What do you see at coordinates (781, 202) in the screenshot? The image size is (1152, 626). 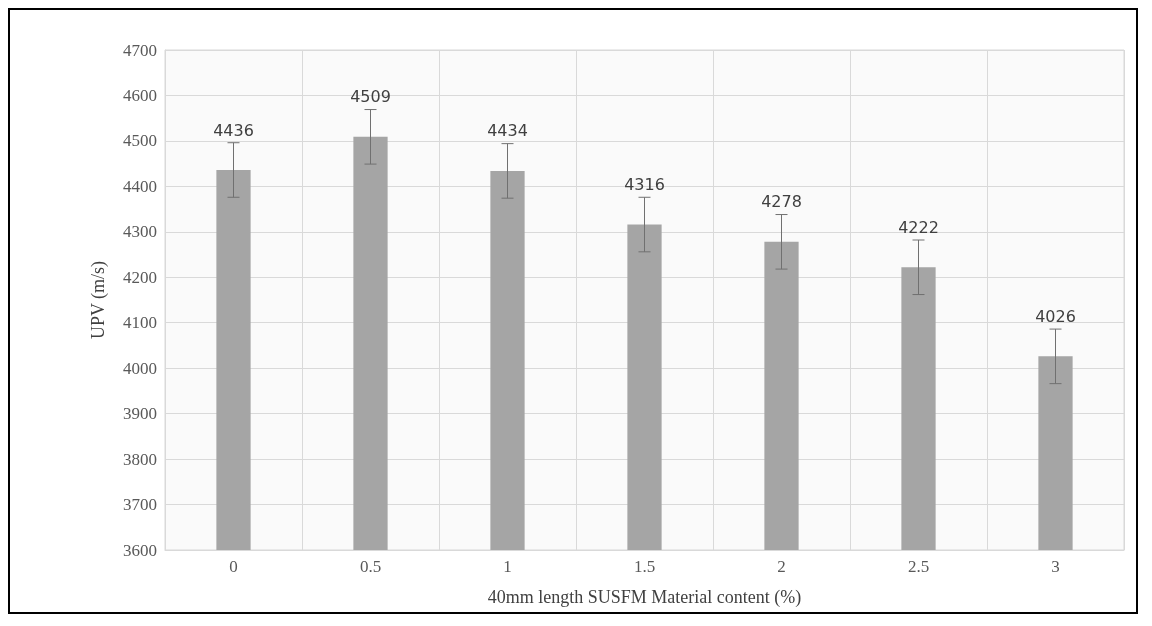 I see `data-label: 4278` at bounding box center [781, 202].